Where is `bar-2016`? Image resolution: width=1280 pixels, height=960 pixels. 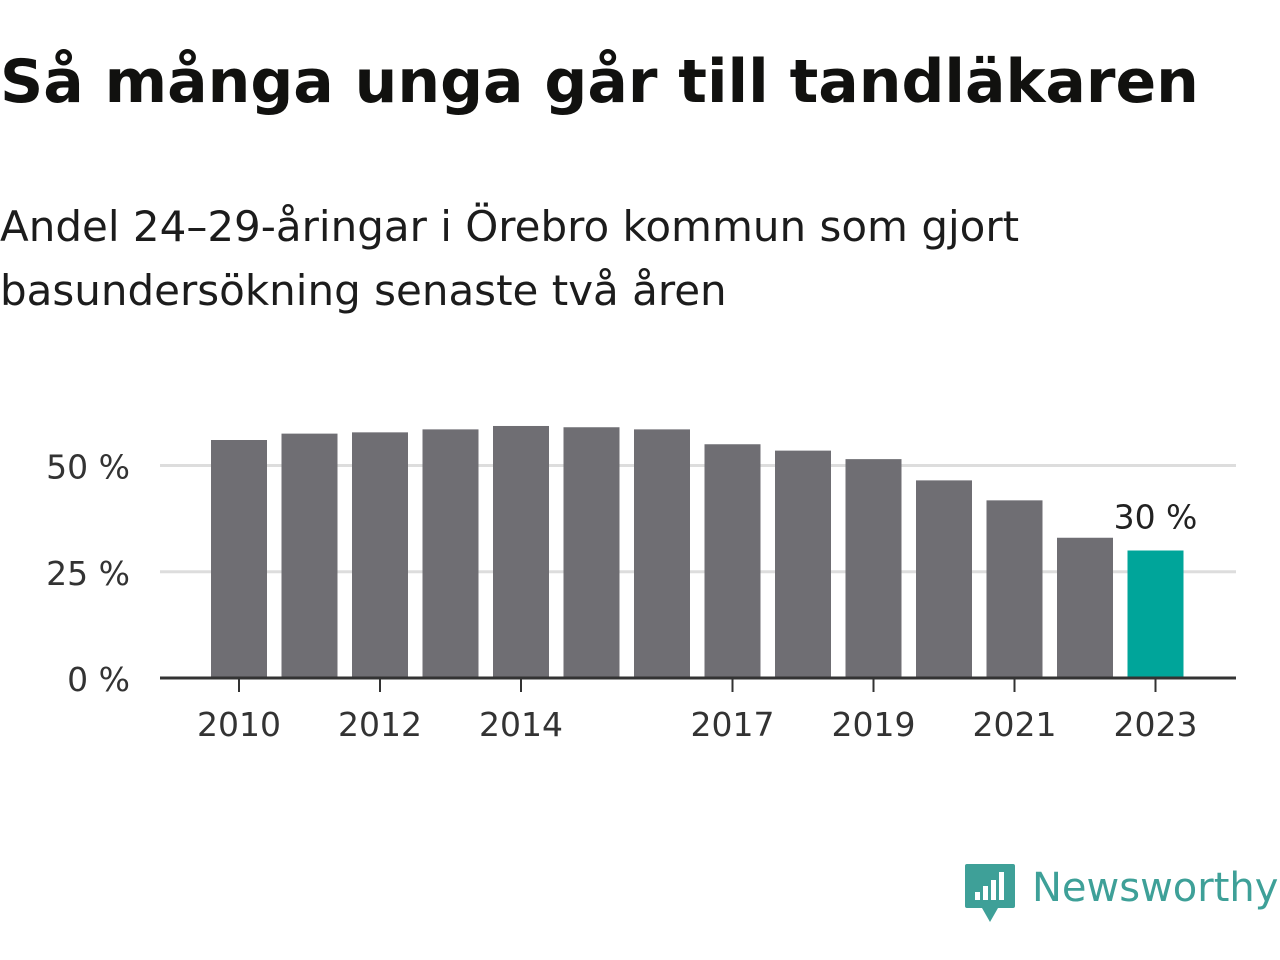 bar-2016 is located at coordinates (662, 553).